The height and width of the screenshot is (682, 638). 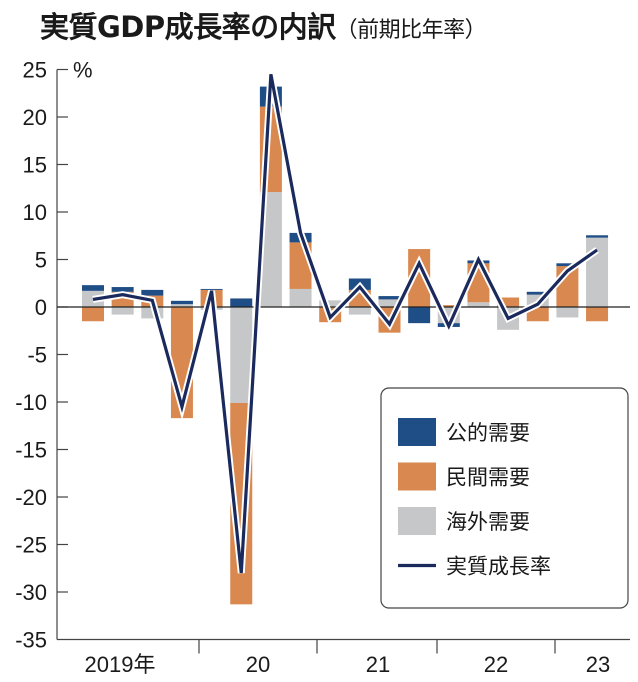 What do you see at coordinates (181, 302) in the screenshot?
I see `bar-public-2019Q4` at bounding box center [181, 302].